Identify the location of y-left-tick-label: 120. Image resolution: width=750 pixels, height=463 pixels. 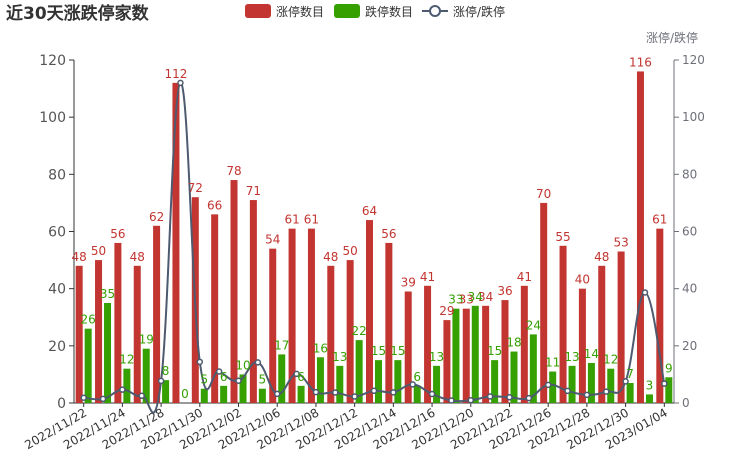
(52, 61).